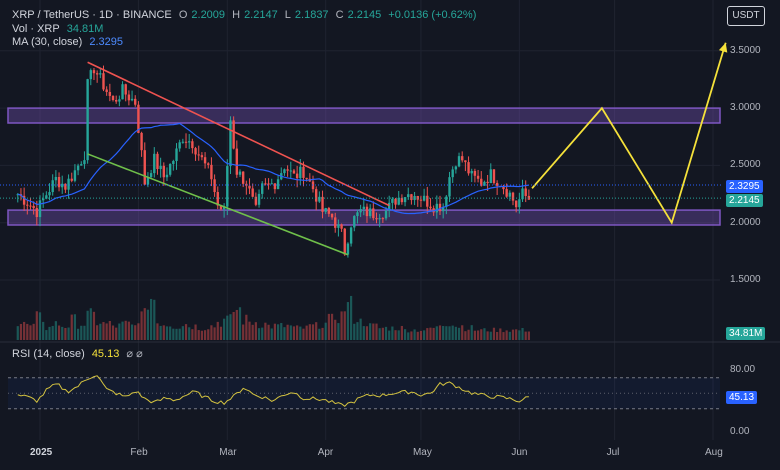 The image size is (780, 470). I want to click on price-tick-label: 1.5000, so click(745, 279).